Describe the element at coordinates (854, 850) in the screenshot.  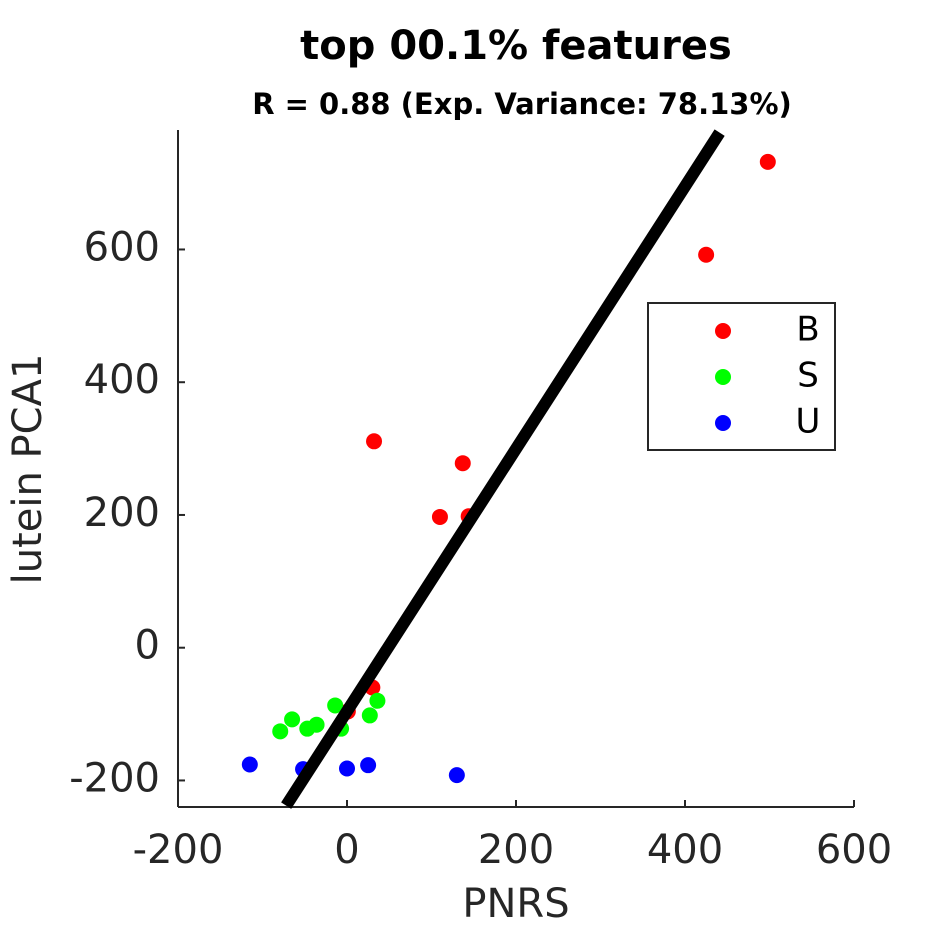
I see `x-tick-label: 600` at that location.